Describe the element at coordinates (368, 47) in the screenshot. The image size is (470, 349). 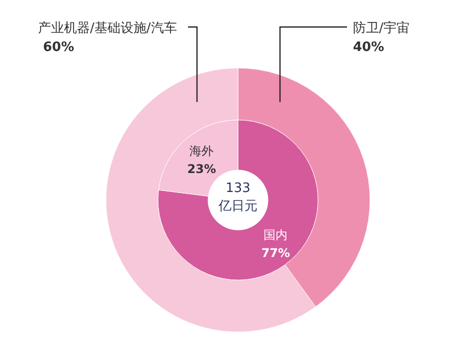
I see `data-label: 40%` at that location.